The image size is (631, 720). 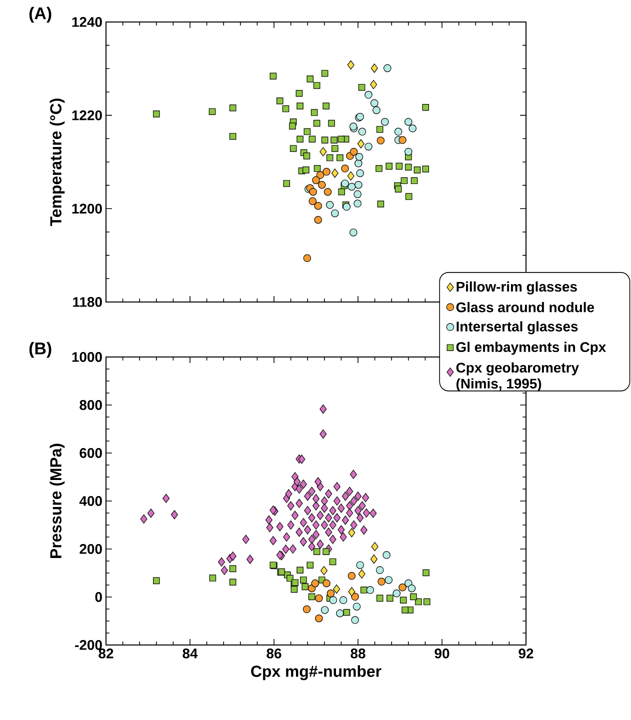 I want to click on y-tick-label: 400, so click(x=90, y=501).